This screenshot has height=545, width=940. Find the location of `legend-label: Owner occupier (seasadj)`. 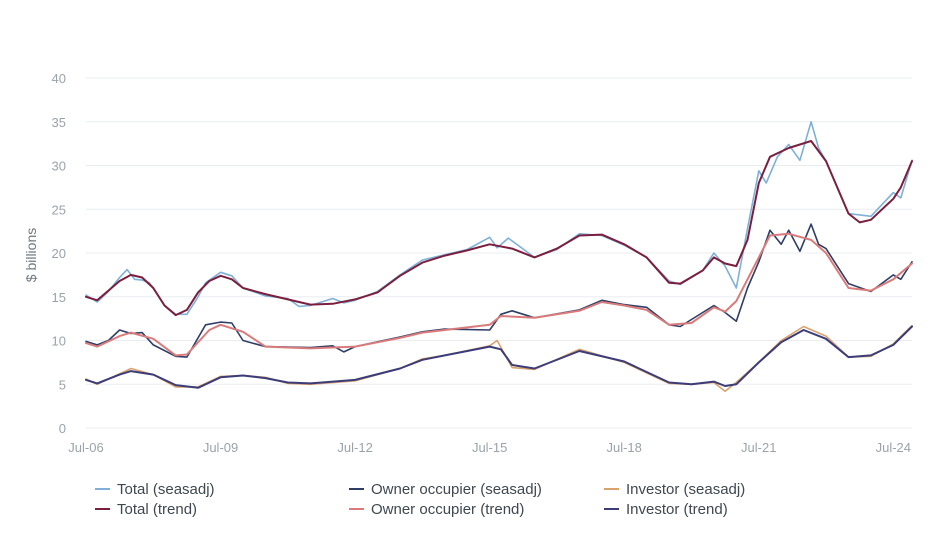

legend-label: Owner occupier (seasadj) is located at coordinates (456, 489).